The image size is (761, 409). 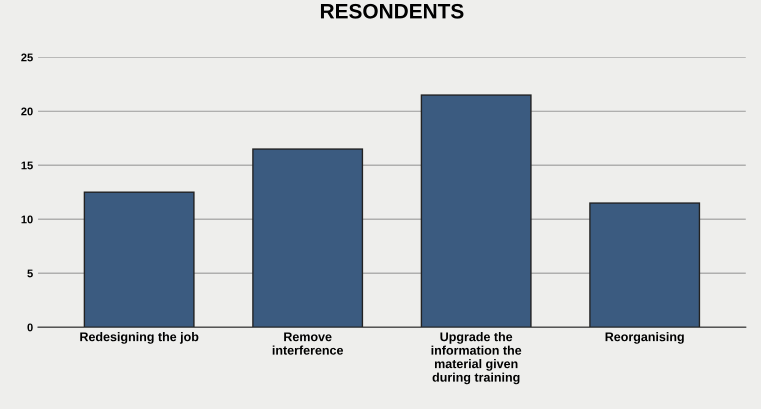 I want to click on y-tick-label: 0, so click(x=30, y=327).